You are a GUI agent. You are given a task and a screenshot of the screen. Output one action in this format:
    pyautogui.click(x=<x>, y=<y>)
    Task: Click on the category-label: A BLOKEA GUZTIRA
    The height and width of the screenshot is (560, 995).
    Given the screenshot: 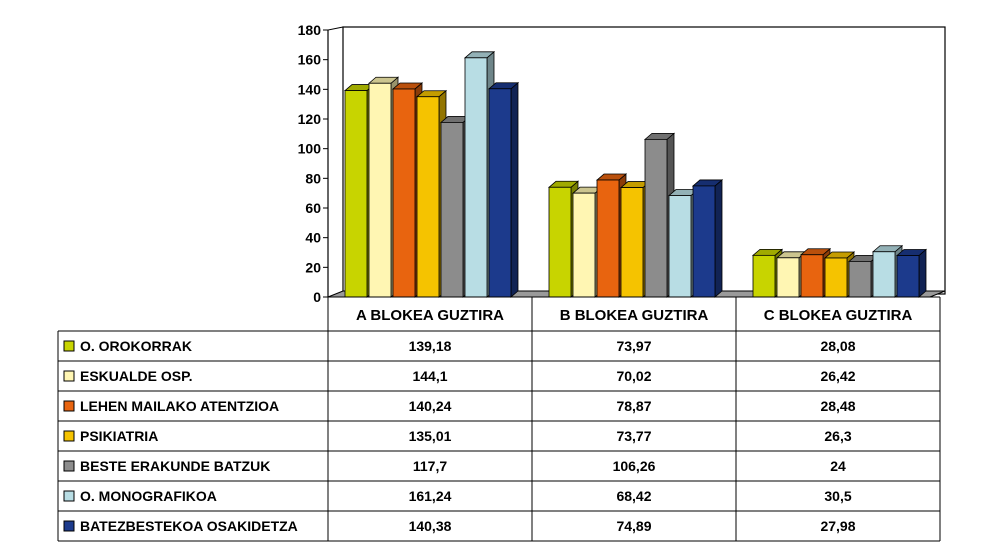 What is the action you would take?
    pyautogui.click(x=430, y=315)
    